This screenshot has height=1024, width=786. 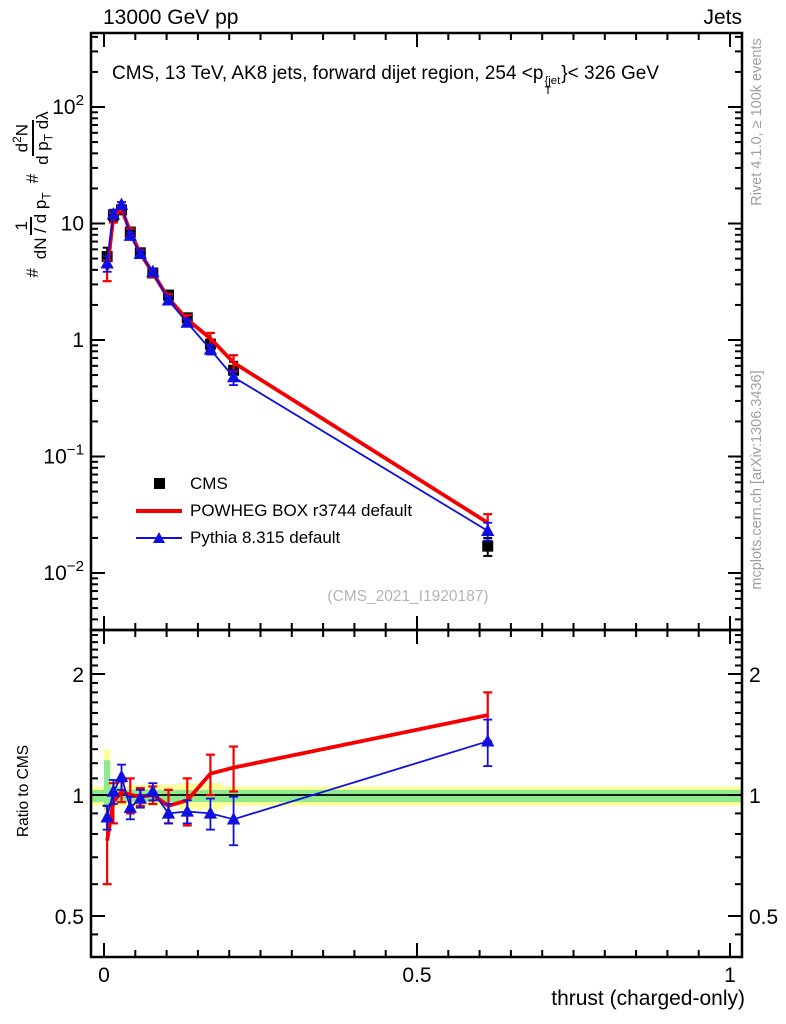 I want to click on ylabel-fraction-1: 1 dN / d pT, so click(x=33, y=225).